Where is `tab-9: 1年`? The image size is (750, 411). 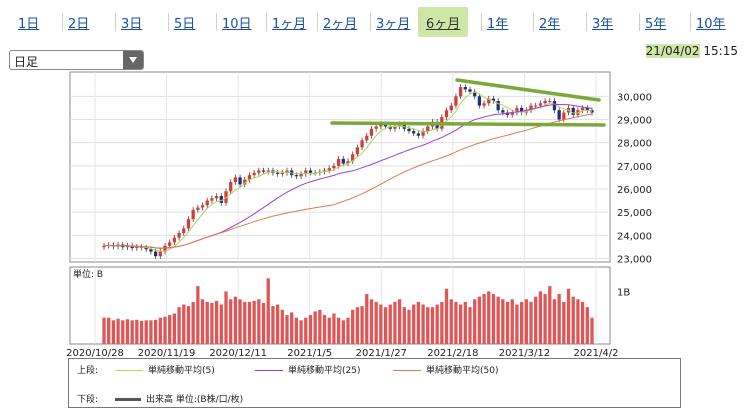
tab-9: 1年 is located at coordinates (498, 24).